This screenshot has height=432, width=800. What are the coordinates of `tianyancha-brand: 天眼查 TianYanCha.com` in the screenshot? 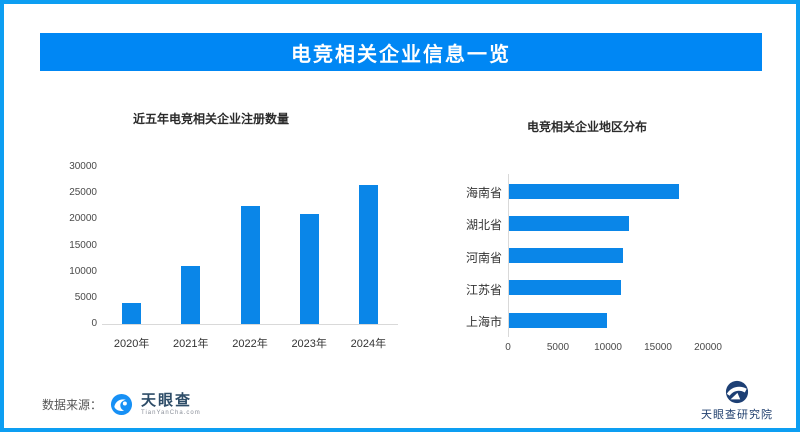 It's located at (171, 404).